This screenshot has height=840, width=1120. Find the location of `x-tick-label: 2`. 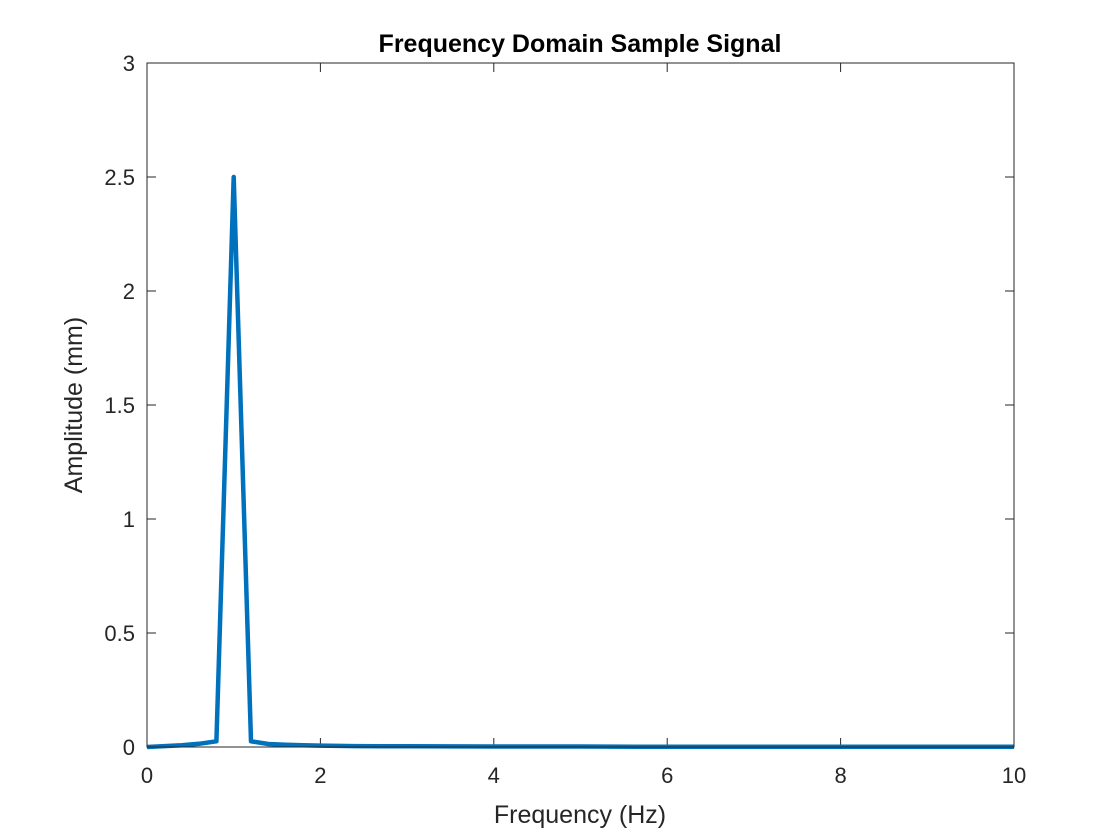

x-tick-label: 2 is located at coordinates (320, 775).